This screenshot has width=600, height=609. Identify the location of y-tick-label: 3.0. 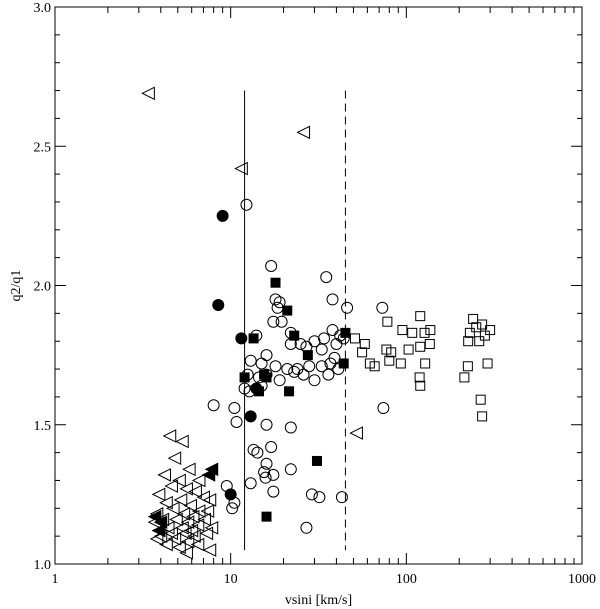
(43, 8).